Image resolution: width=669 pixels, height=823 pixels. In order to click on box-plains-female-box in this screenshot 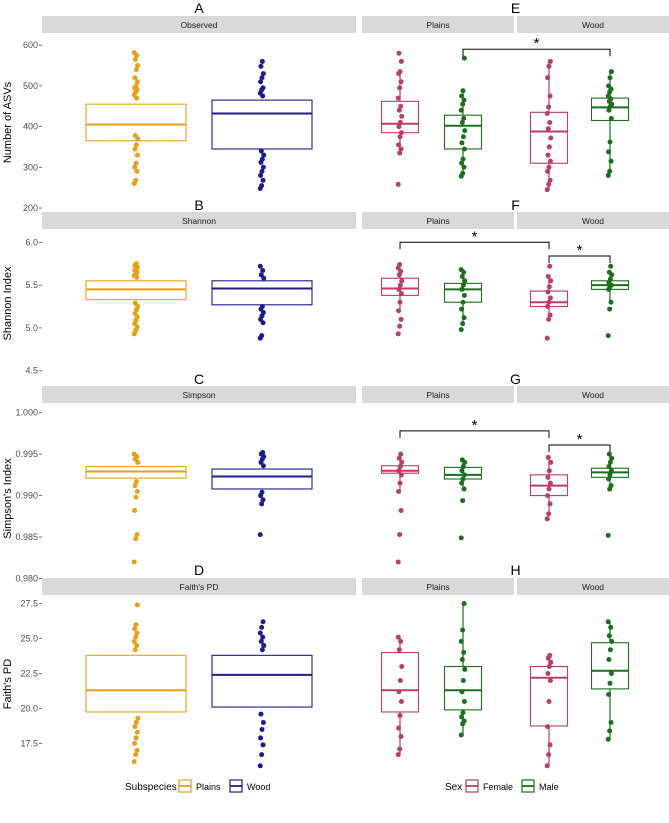, I will do `click(400, 682)`.